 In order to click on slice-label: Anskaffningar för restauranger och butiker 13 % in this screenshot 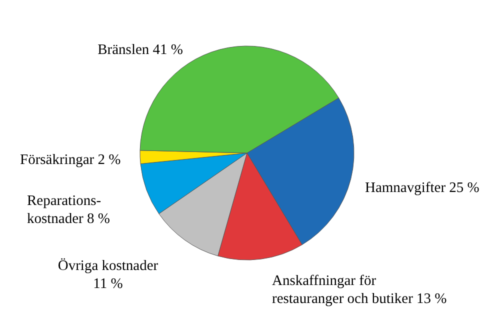, I will do `click(359, 290)`.